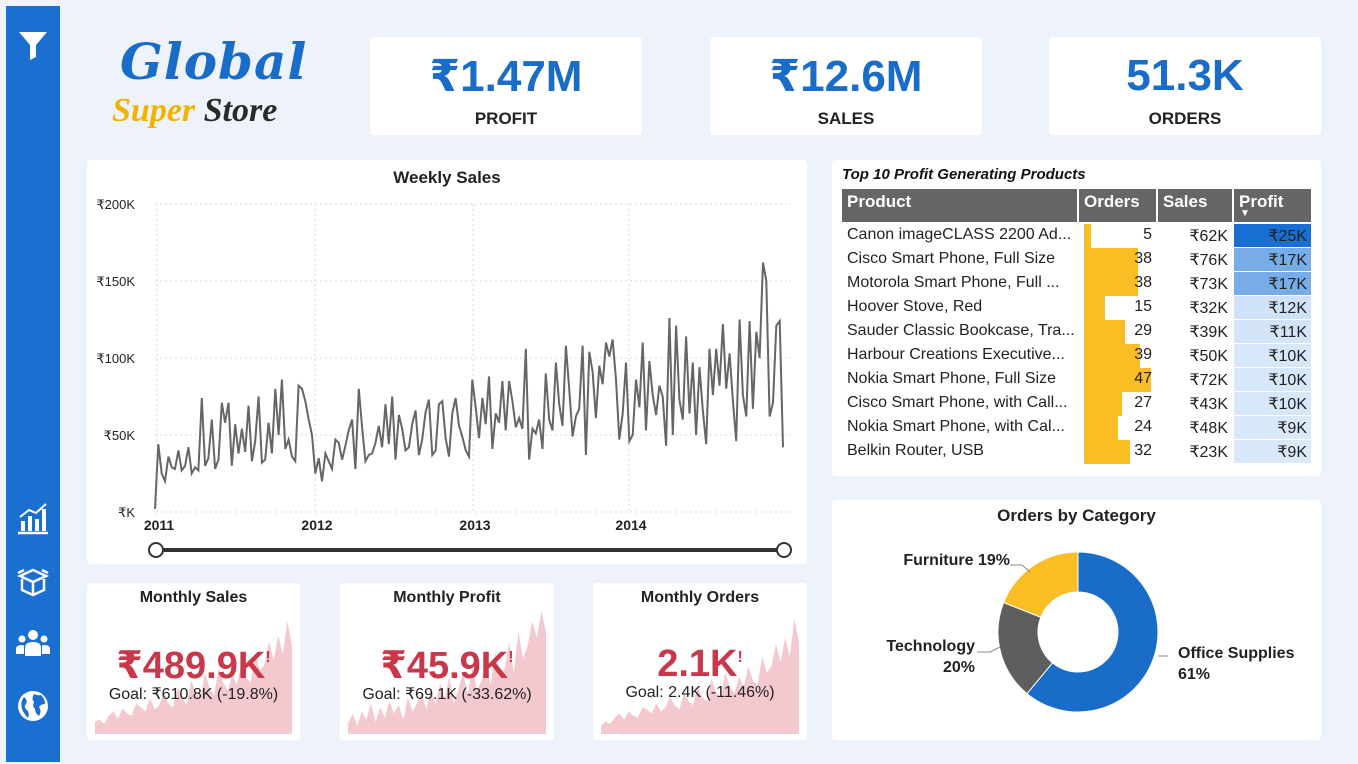  What do you see at coordinates (930, 657) in the screenshot?
I see `label-technology: Technology 20%` at bounding box center [930, 657].